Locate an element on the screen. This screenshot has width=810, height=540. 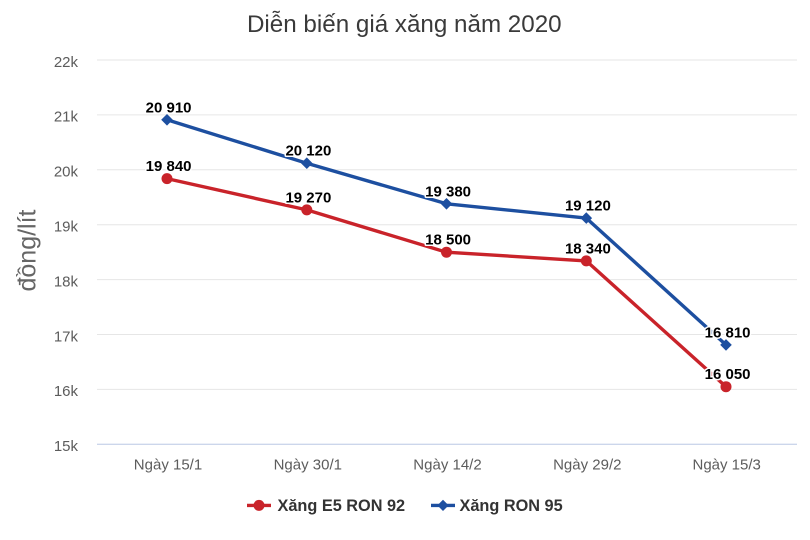
svg-text: Xăng E5 RON 92 is located at coordinates (342, 506).